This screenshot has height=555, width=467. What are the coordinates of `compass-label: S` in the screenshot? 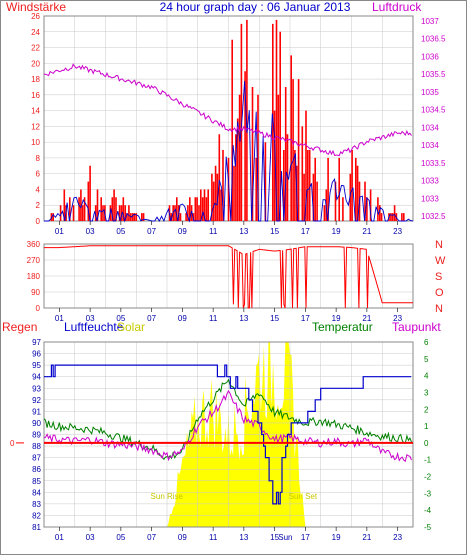 It's located at (438, 277).